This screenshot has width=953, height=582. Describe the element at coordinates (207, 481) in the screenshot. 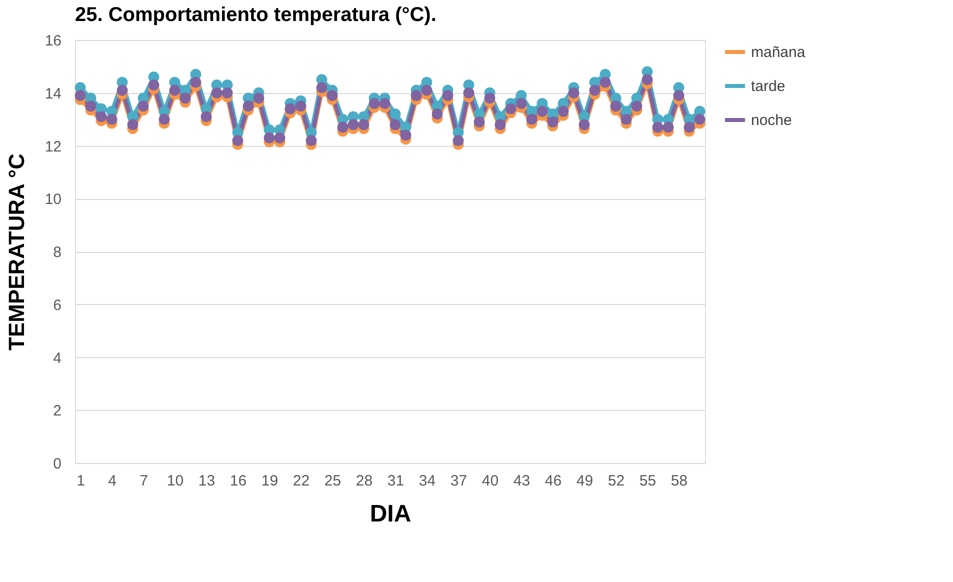

I see `x-tick-label: 13` at that location.